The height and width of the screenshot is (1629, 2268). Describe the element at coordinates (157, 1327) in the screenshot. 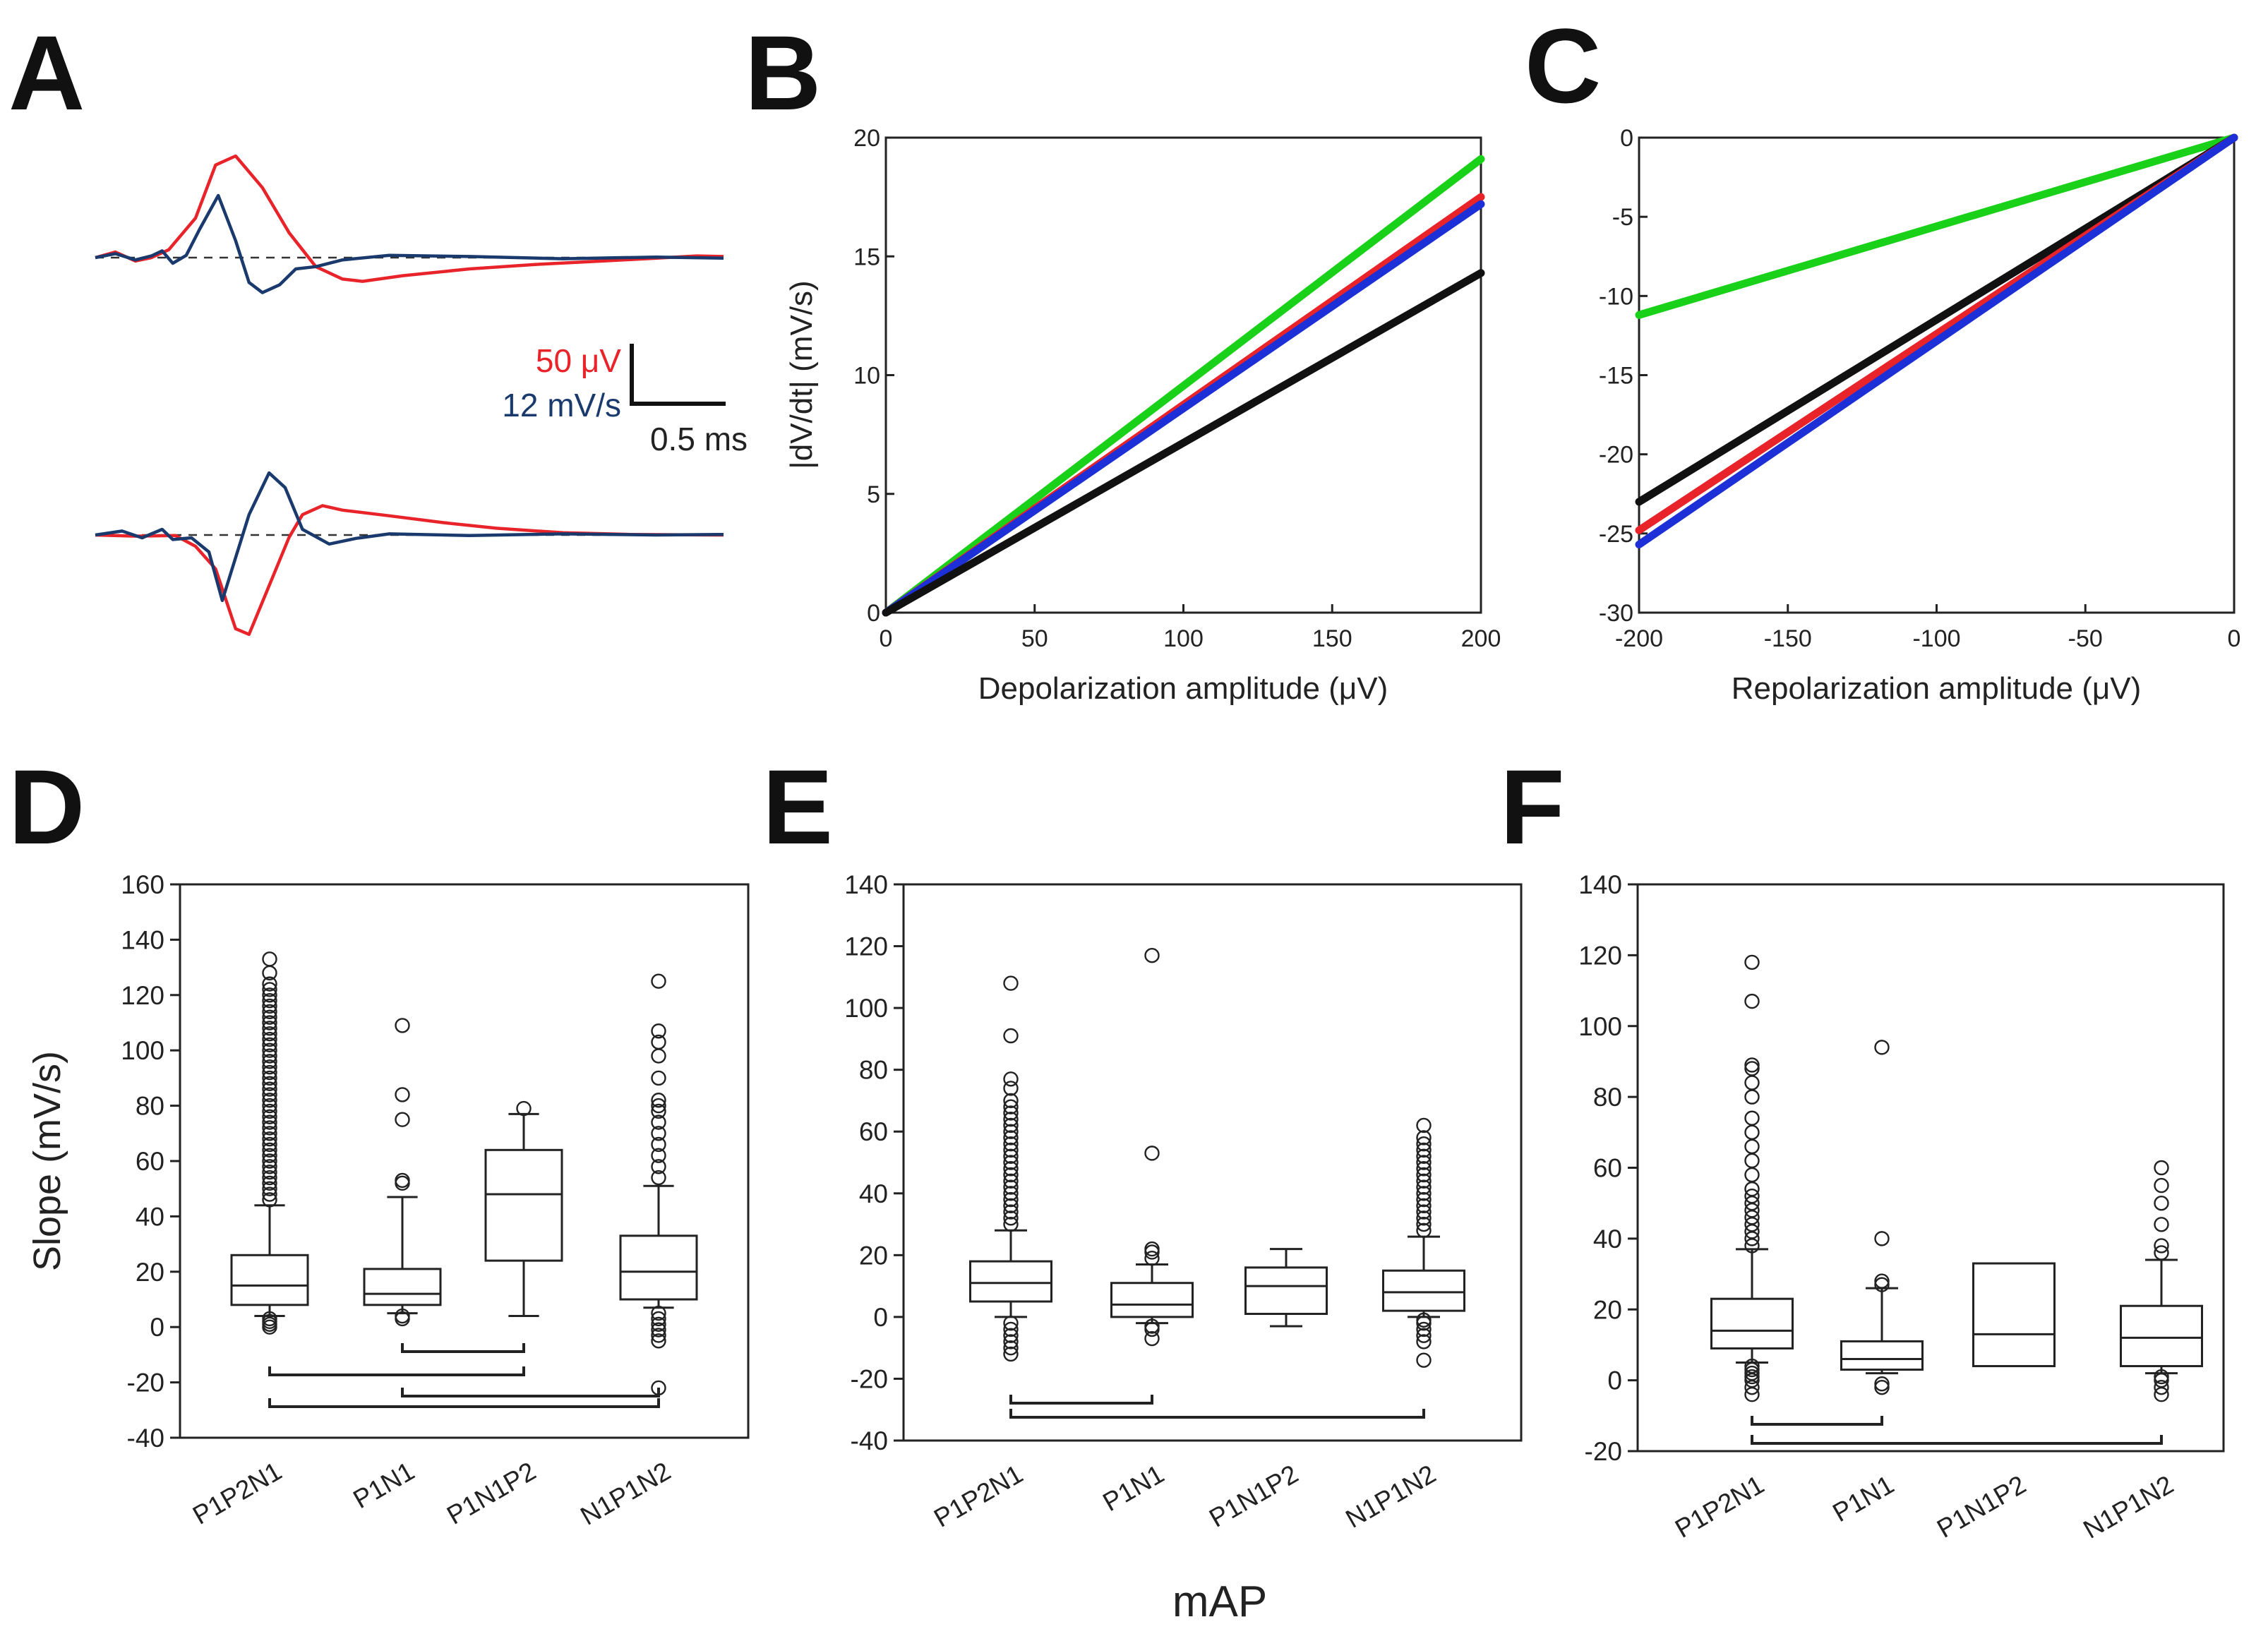

I see `panel-d-y-tick-label: 0` at that location.